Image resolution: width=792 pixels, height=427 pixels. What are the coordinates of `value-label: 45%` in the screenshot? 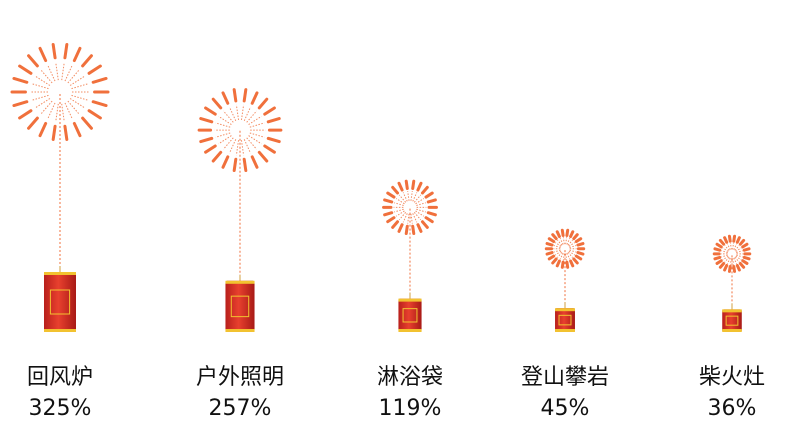 It's located at (565, 408).